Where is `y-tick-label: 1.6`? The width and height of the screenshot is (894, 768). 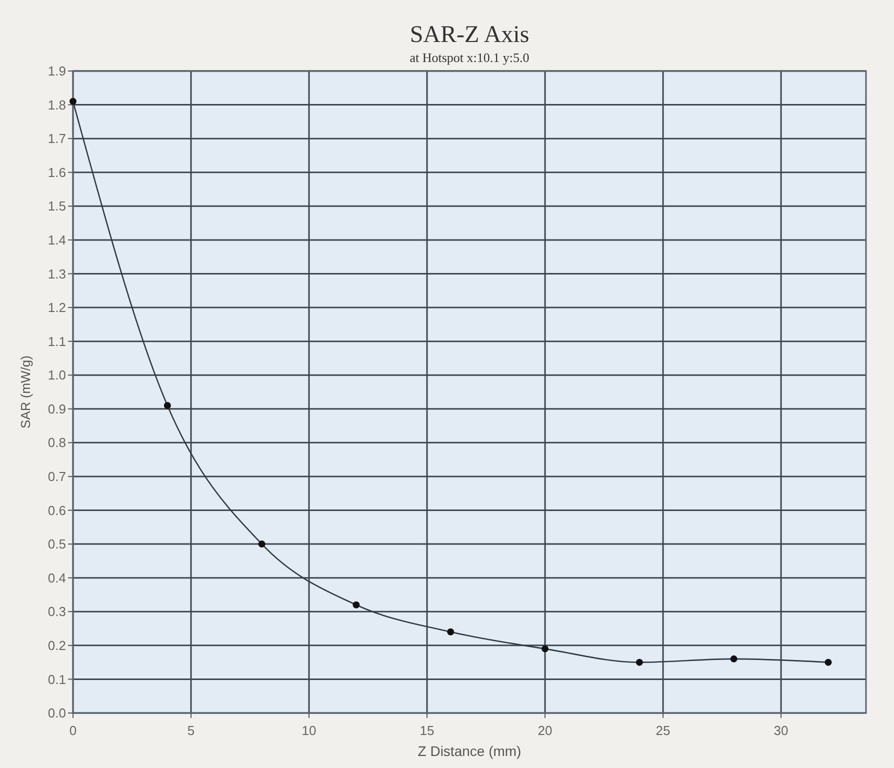
y-tick-label: 1.6 is located at coordinates (57, 172).